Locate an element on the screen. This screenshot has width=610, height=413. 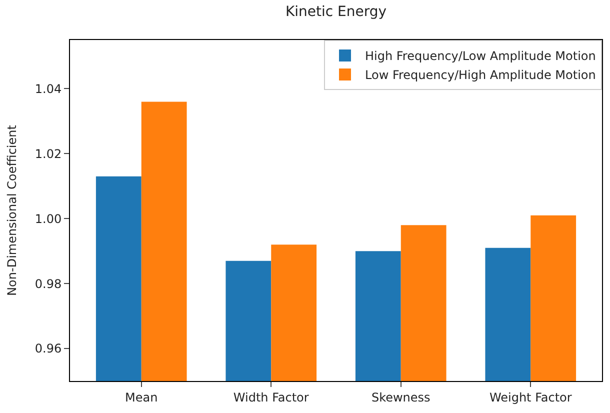
legend-label: Low Frequency/High Amplitude Motion is located at coordinates (480, 75).